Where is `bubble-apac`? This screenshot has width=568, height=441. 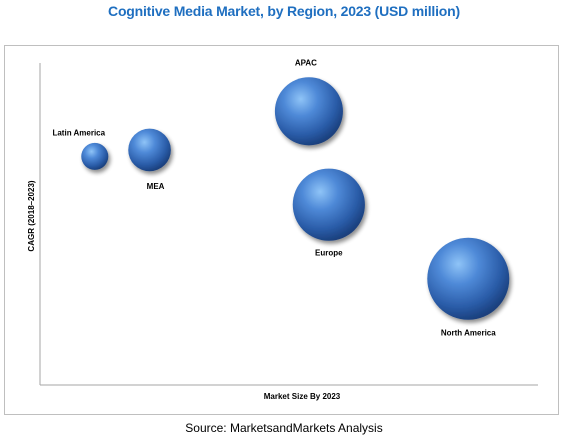
bubble-apac is located at coordinates (308, 111).